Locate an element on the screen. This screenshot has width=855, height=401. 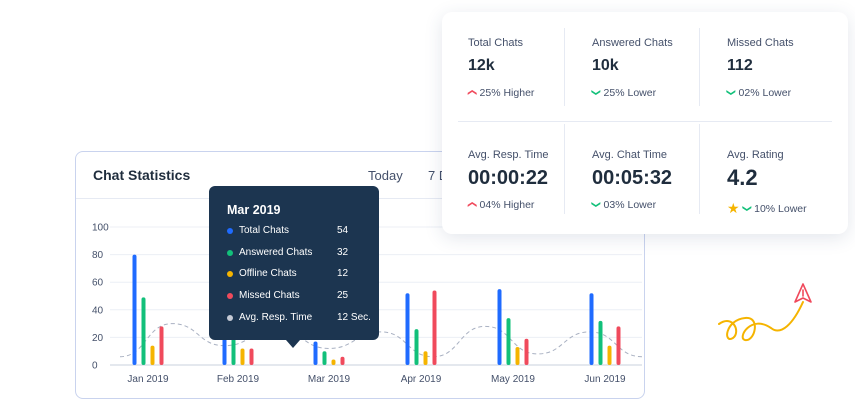
stat-change: ❯ 25% Higher is located at coordinates (500, 93).